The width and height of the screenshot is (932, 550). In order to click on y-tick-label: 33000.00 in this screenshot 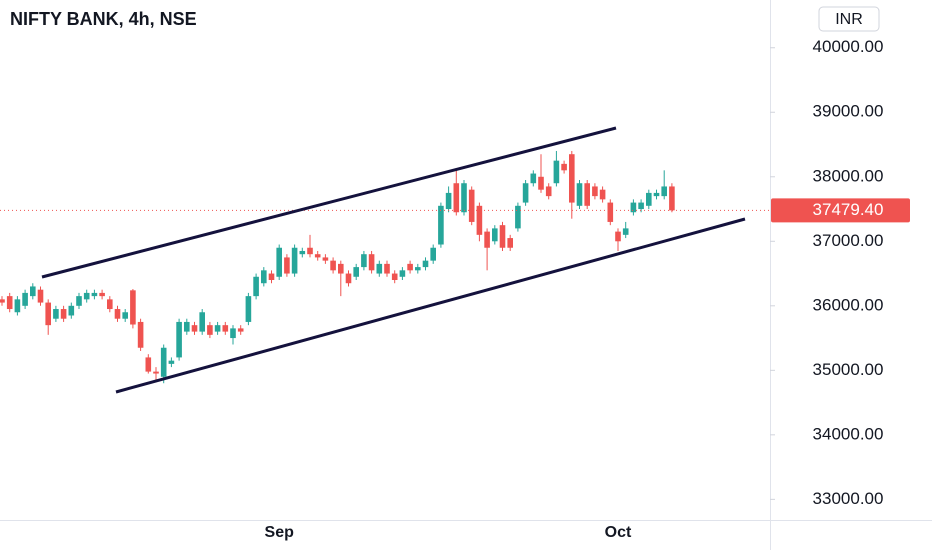, I will do `click(848, 498)`.